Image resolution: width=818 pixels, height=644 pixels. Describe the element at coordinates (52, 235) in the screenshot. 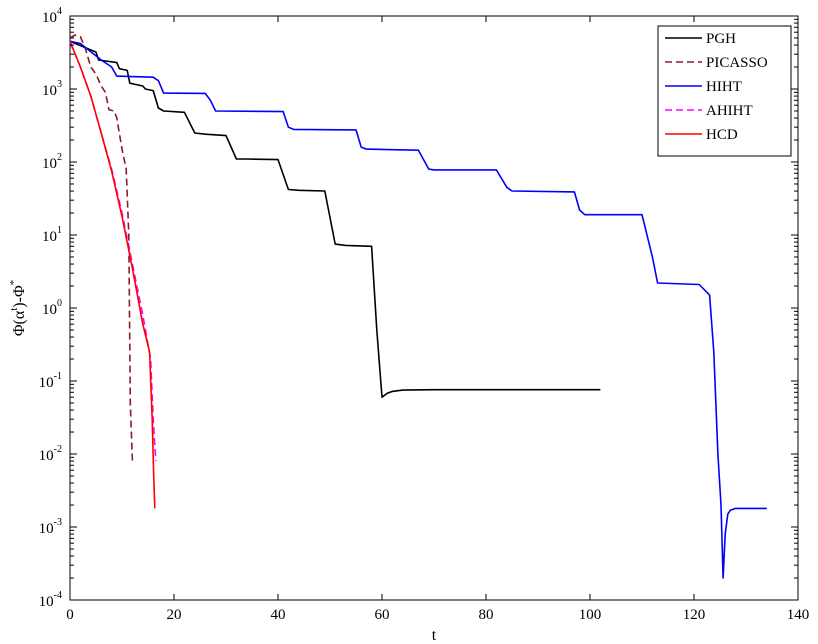

I see `y-tick-label: 10¹` at that location.